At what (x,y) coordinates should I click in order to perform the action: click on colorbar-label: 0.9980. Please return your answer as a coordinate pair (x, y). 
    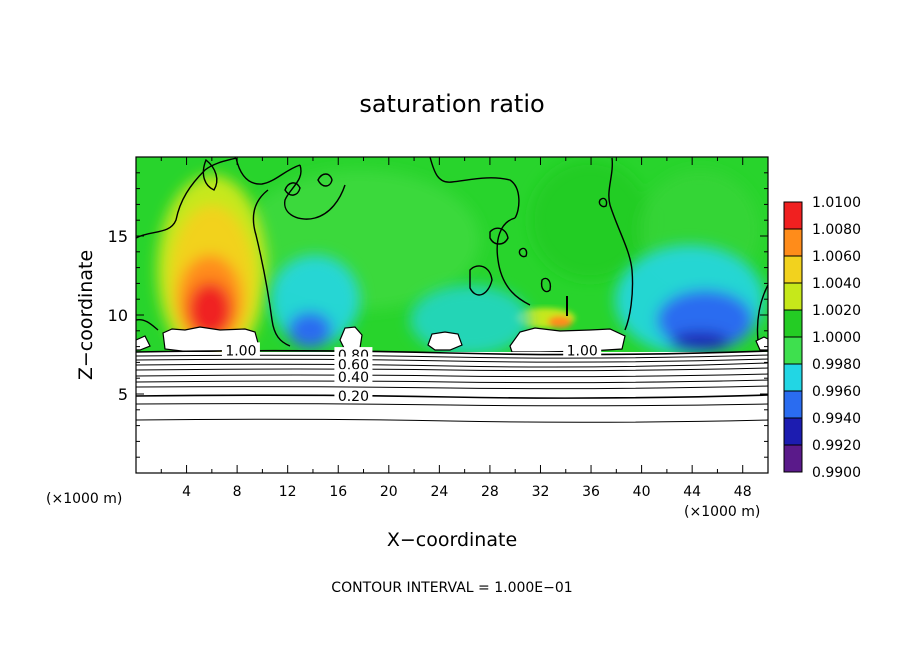
    Looking at the image, I should click on (836, 365).